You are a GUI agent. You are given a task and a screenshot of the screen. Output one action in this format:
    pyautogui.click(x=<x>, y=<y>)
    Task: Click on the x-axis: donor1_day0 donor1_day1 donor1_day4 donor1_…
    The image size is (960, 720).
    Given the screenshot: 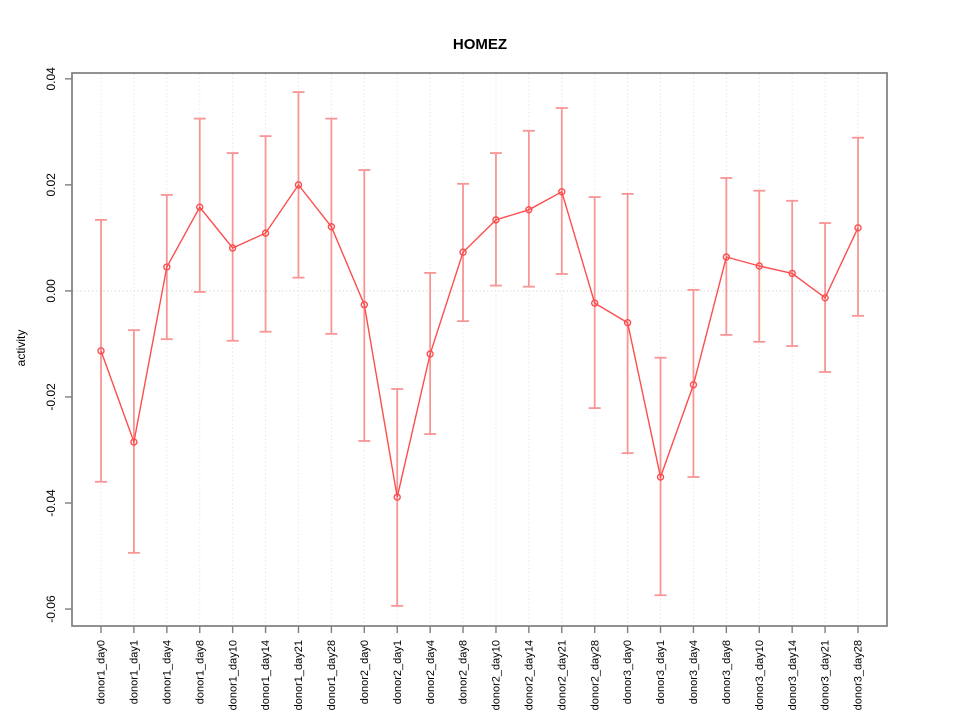 What is the action you would take?
    pyautogui.click(x=480, y=668)
    